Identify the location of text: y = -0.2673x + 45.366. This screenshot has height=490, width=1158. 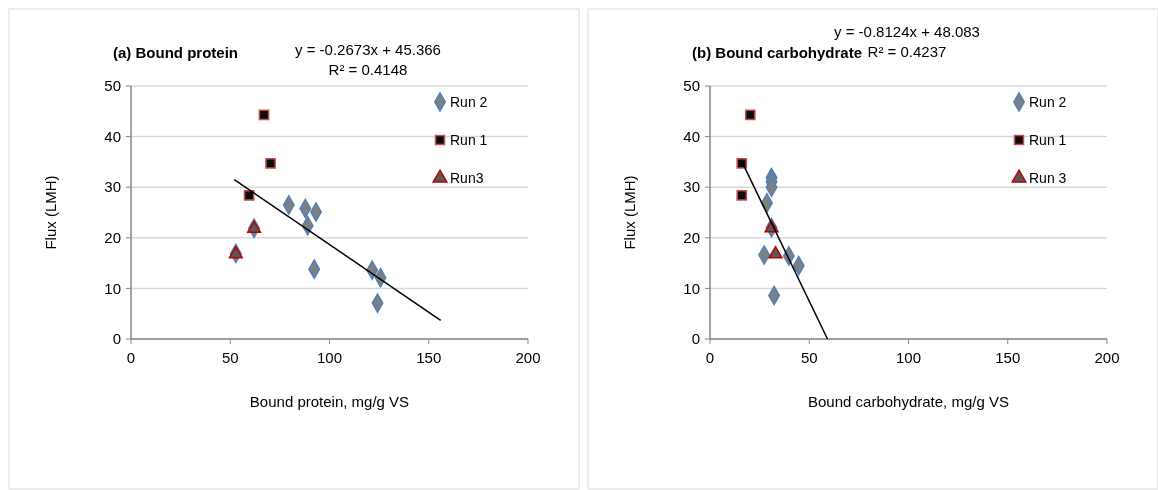
(368, 49).